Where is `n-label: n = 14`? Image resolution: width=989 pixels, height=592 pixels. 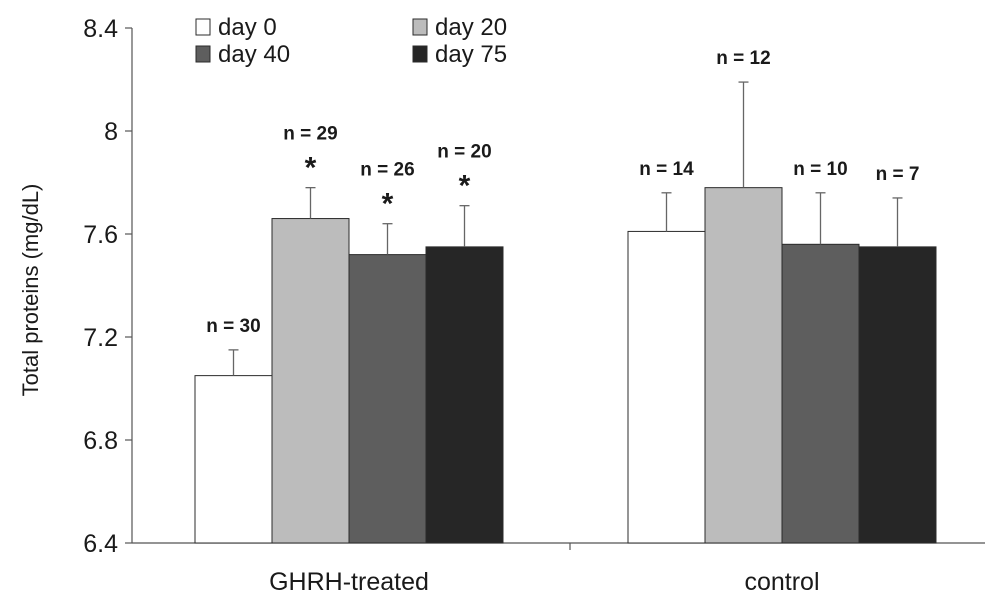
n-label: n = 14 is located at coordinates (666, 169).